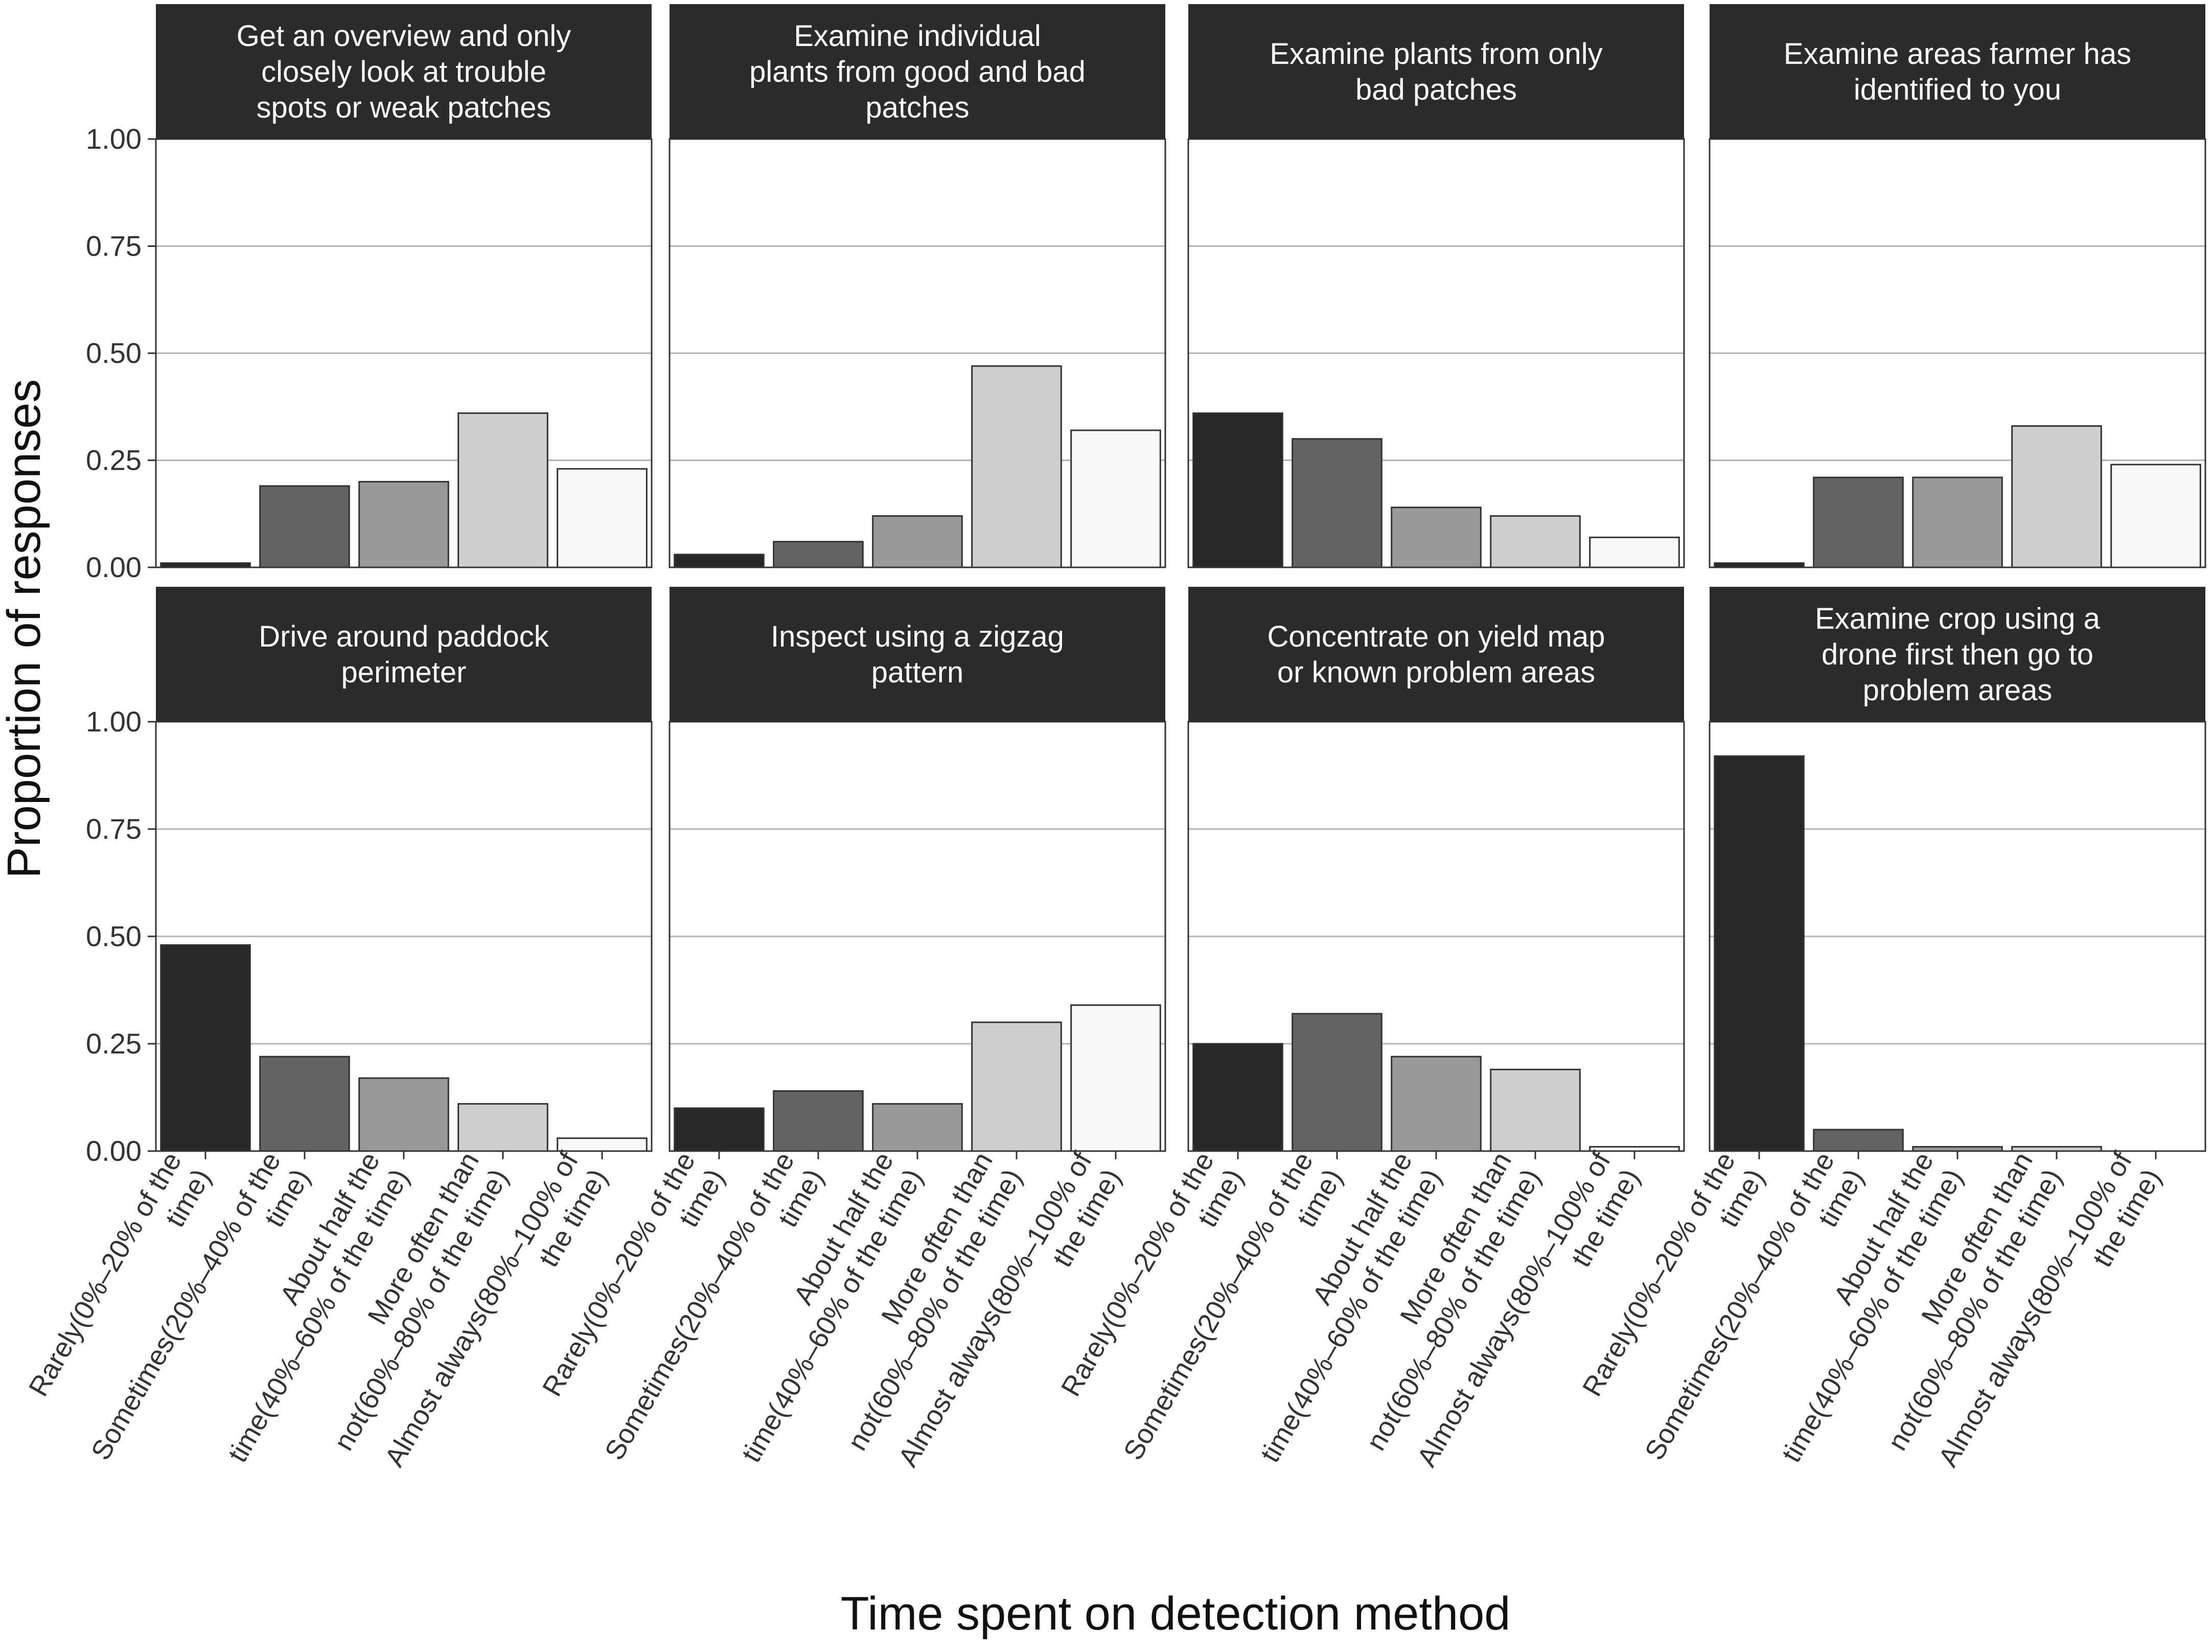  Describe the element at coordinates (1436, 672) in the screenshot. I see `panel-title-line: or known problem areas` at that location.